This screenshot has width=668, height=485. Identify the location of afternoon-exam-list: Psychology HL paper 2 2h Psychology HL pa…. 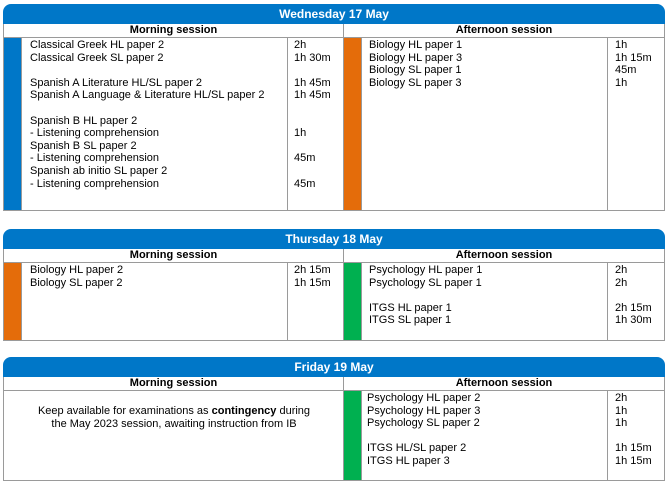
(513, 430).